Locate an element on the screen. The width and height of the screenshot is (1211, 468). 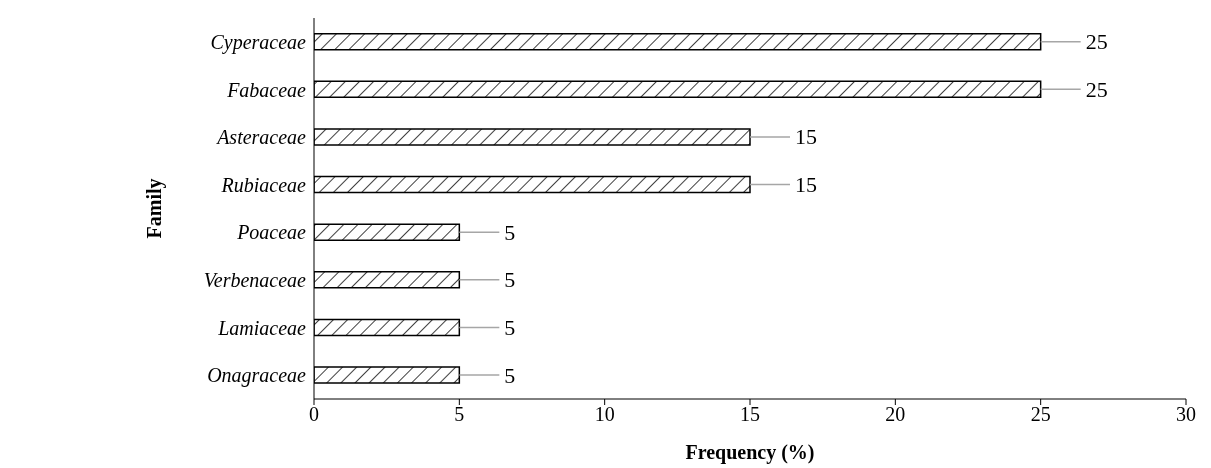
x-tick-label: 0 is located at coordinates (314, 414).